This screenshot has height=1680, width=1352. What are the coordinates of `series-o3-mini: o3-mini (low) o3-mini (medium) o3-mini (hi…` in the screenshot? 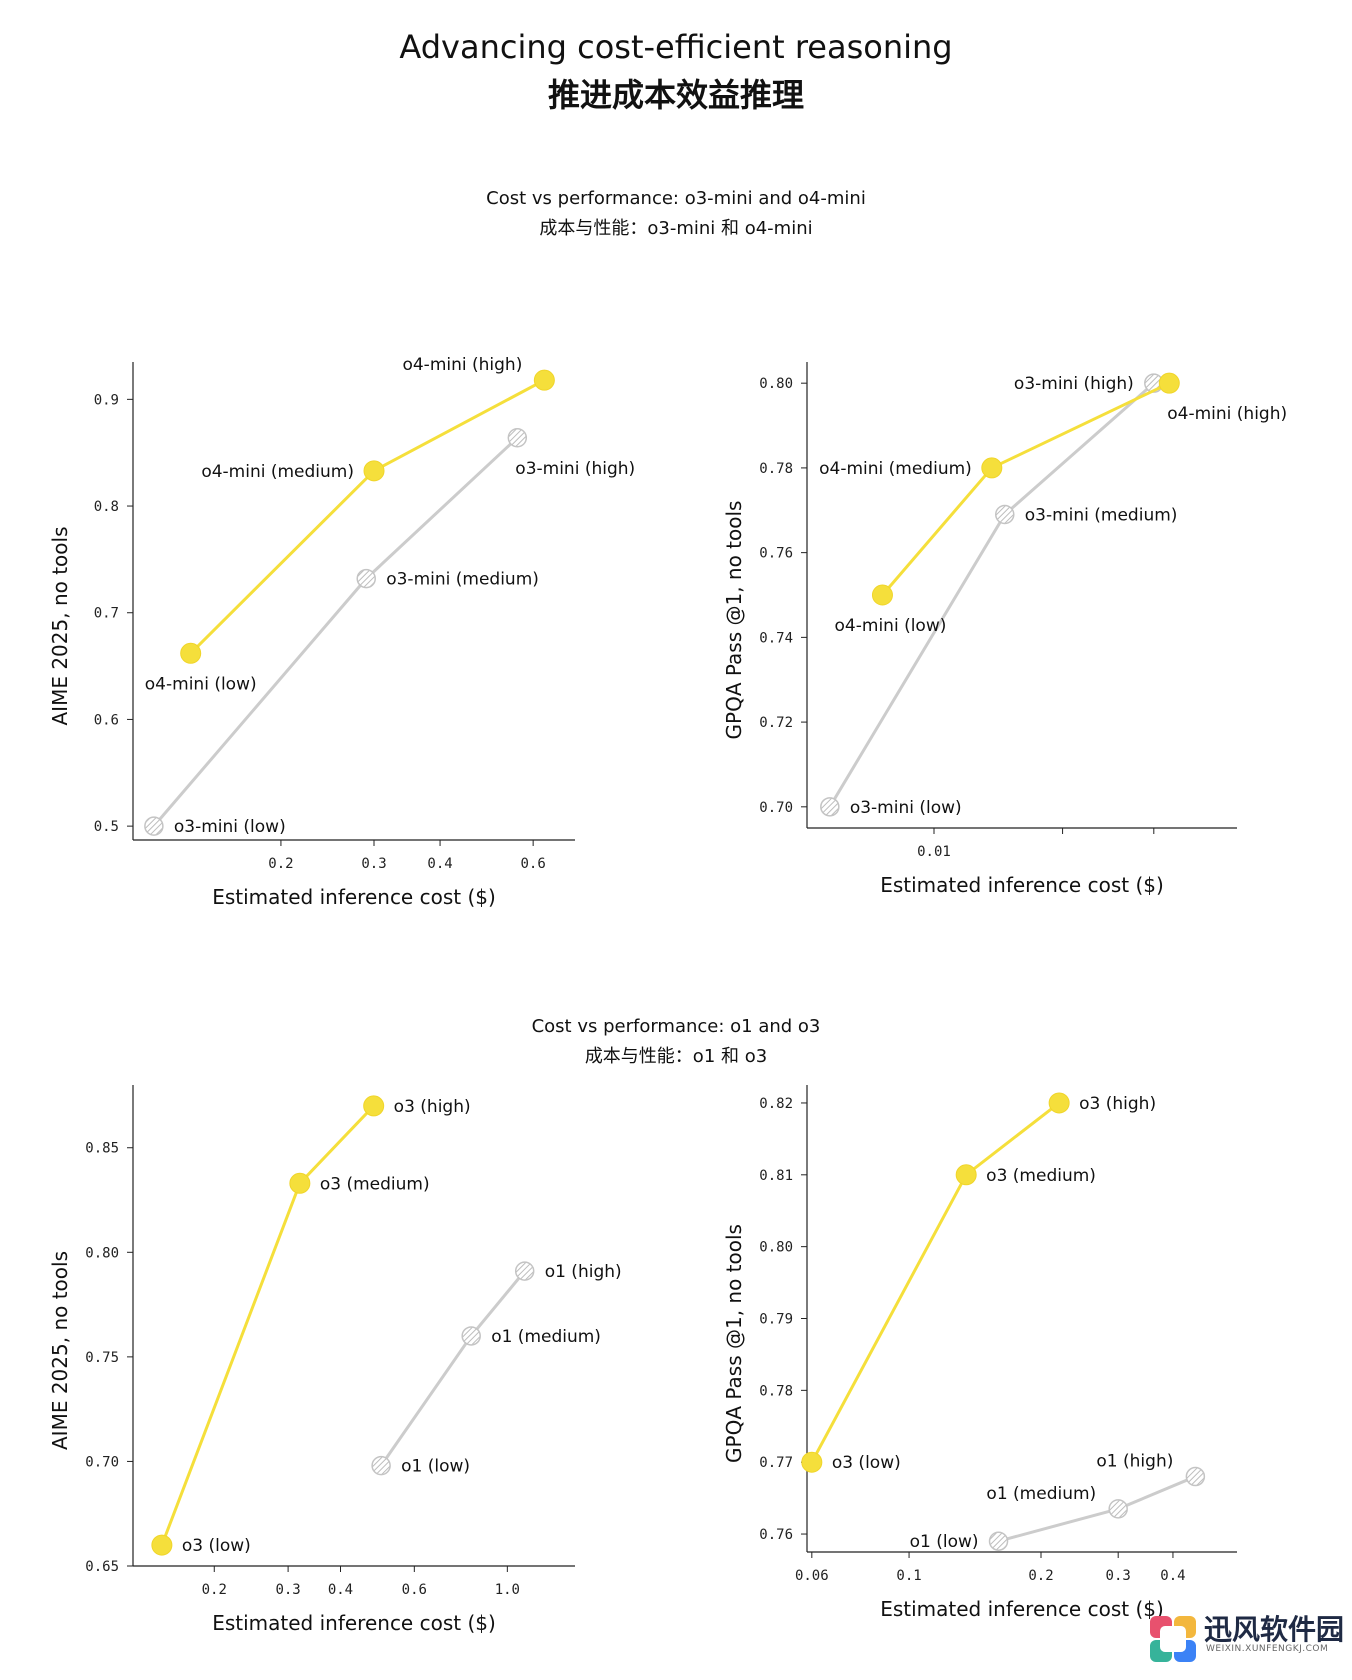 It's located at (999, 595).